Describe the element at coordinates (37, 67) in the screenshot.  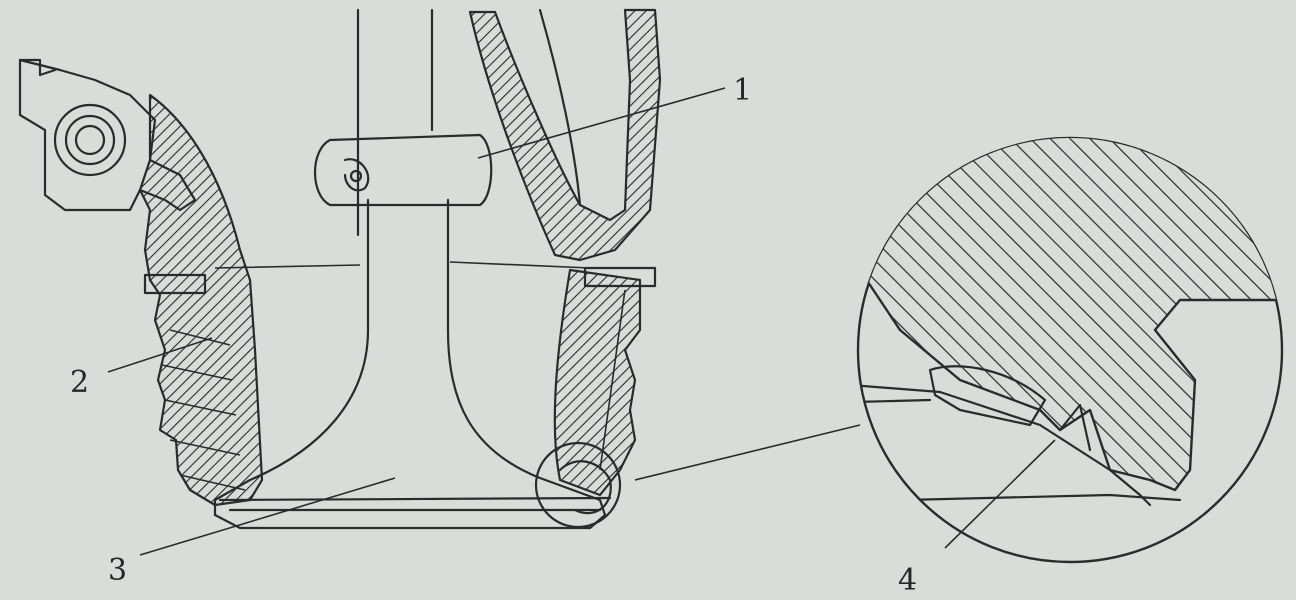
I see `rocker-arm-tab` at that location.